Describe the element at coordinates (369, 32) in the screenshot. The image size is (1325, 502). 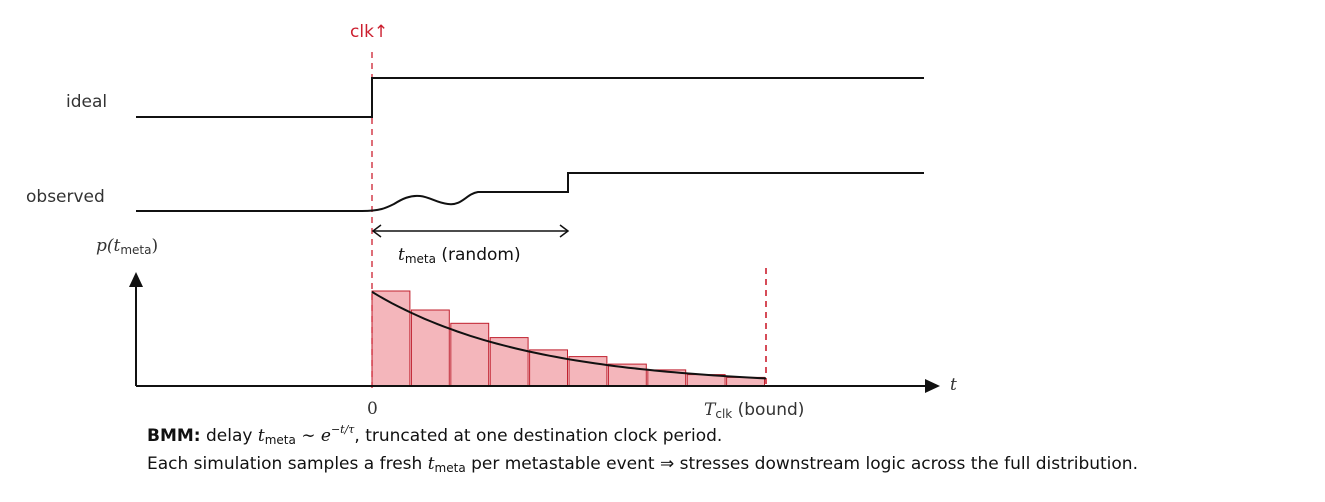
I see `clock-edge-label: clk↑` at that location.